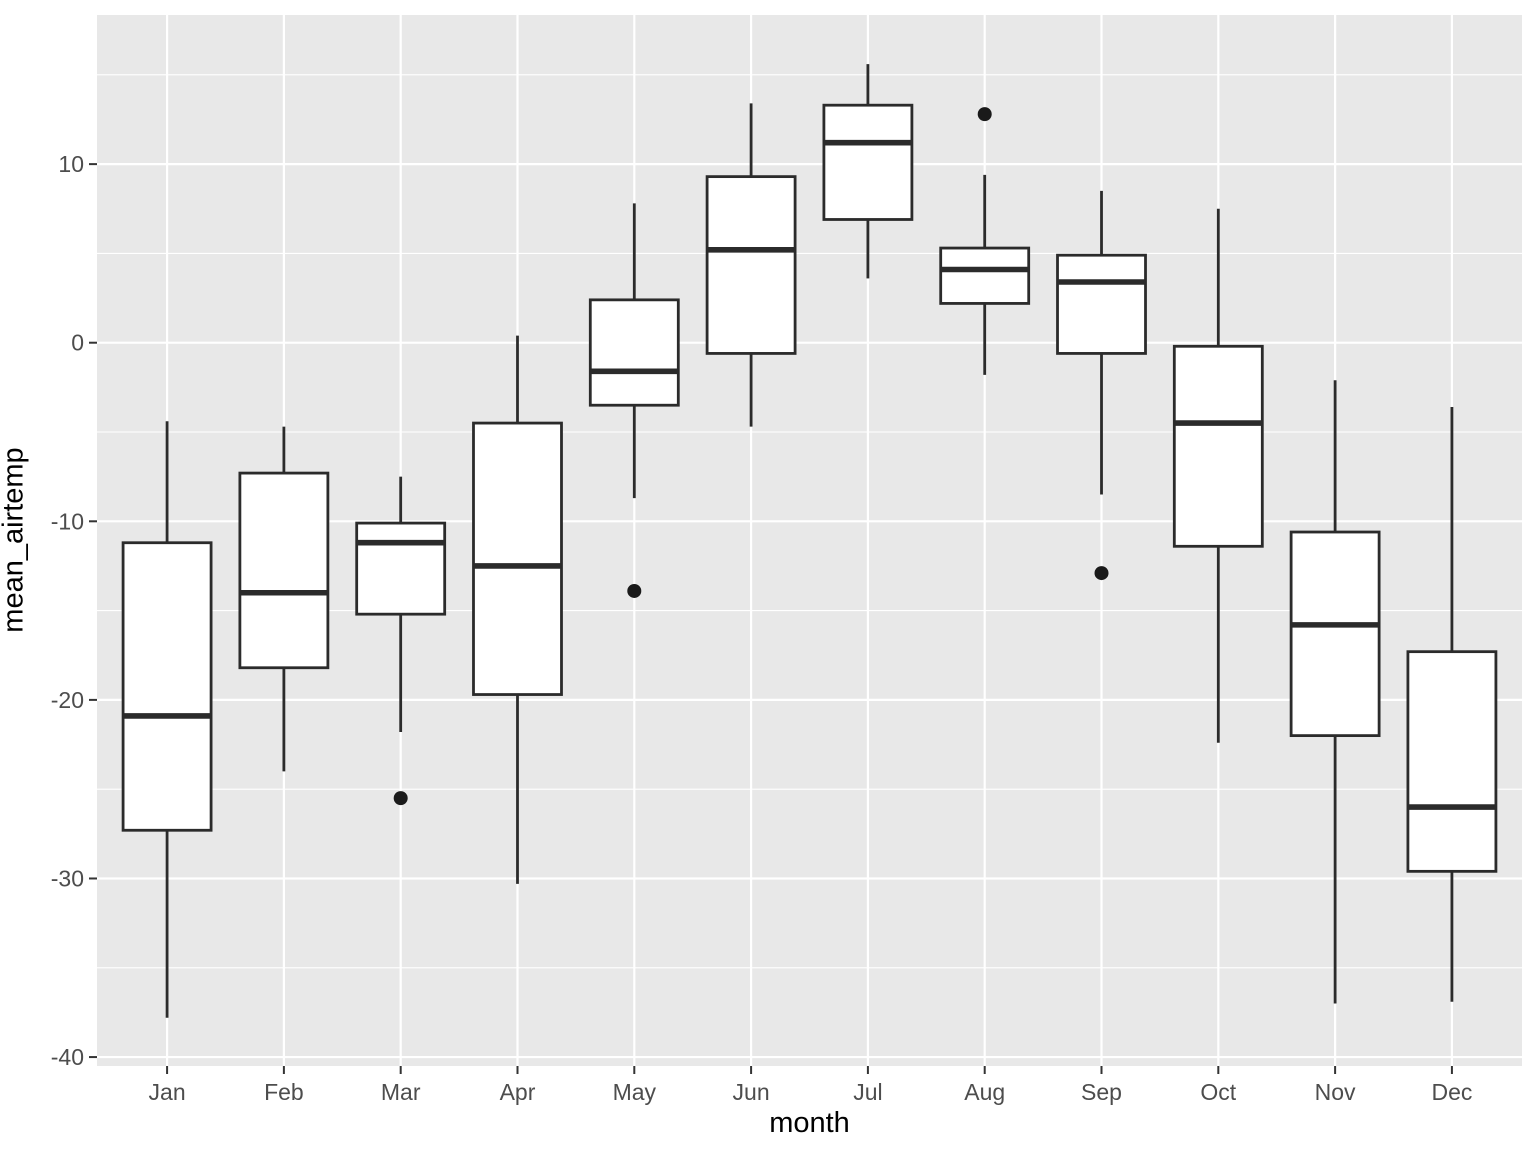 This screenshot has height=1152, width=1536. What do you see at coordinates (1101, 385) in the screenshot?
I see `boxplot-sep` at bounding box center [1101, 385].